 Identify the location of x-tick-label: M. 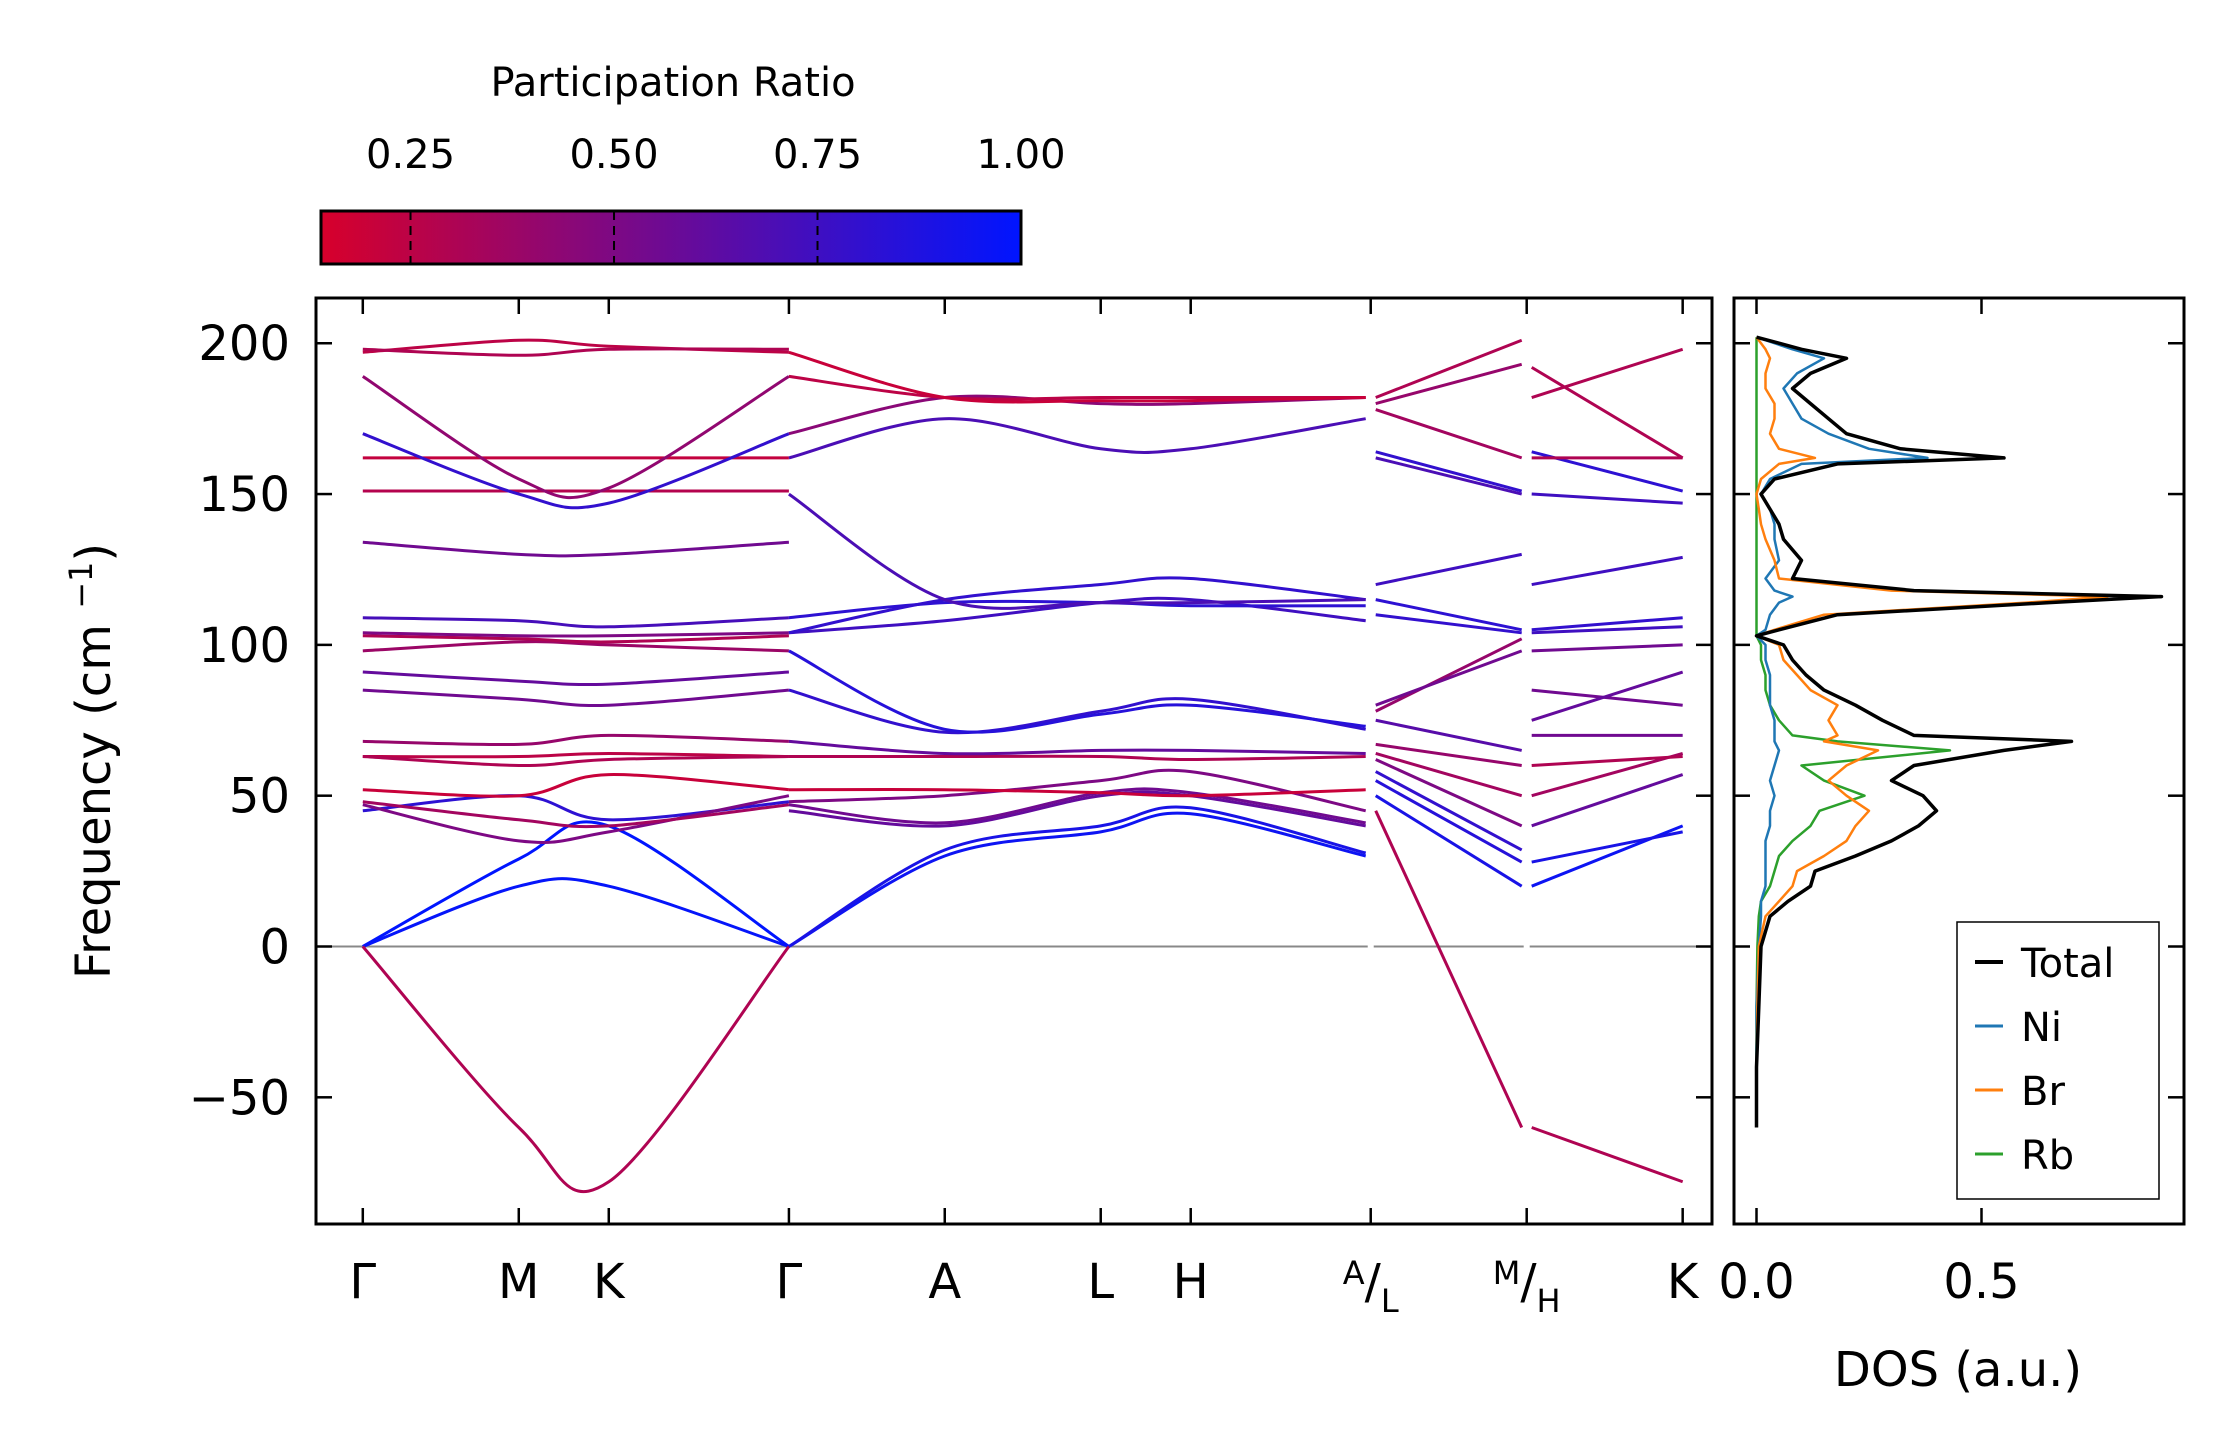
(518, 1282).